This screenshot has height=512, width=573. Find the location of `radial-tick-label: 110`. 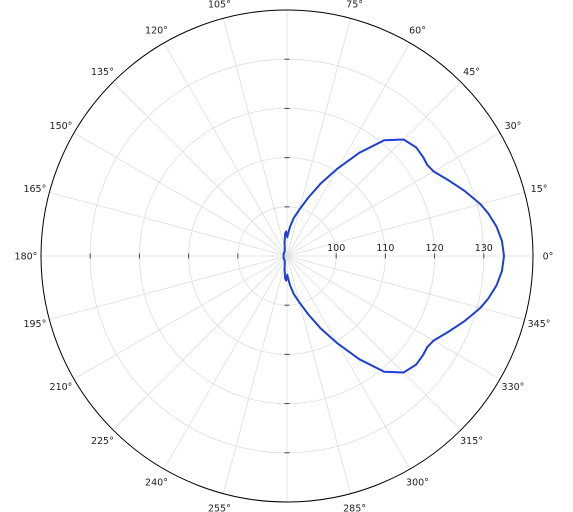

radial-tick-label: 110 is located at coordinates (385, 248).